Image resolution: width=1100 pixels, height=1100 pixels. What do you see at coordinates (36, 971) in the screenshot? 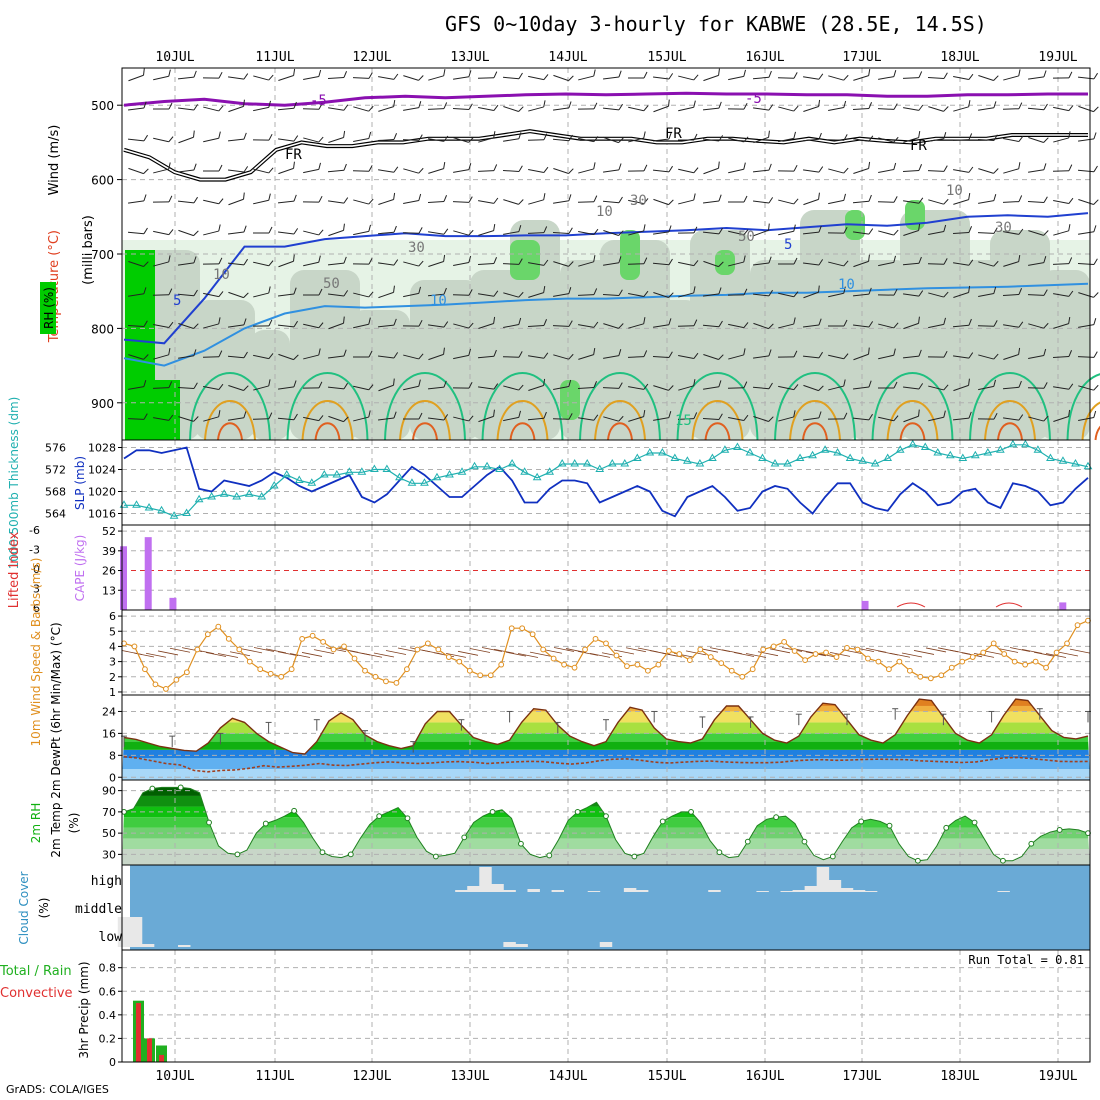
I see `ylabel-precip-total: Total / Rain` at bounding box center [36, 971].